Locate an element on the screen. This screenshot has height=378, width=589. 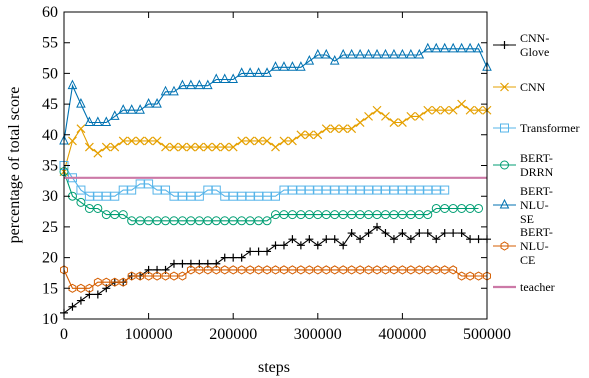
x-tick-label: 0 is located at coordinates (64, 334).